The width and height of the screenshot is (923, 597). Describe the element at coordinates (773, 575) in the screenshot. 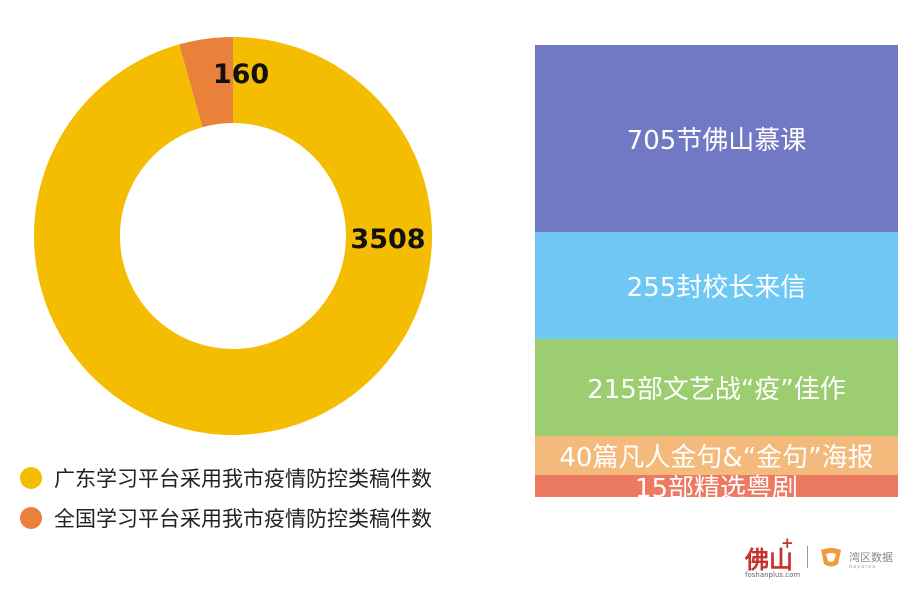

I see `foshan-plus-site: foshanplus.com` at that location.